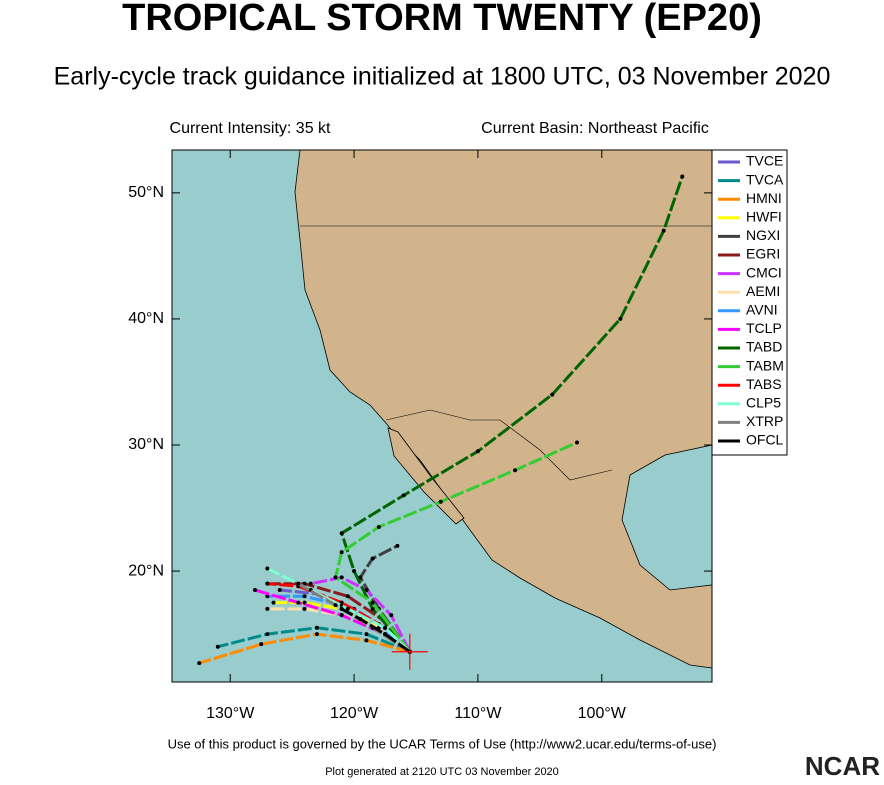 This screenshot has width=884, height=785. I want to click on legend-label: TABD, so click(764, 347).